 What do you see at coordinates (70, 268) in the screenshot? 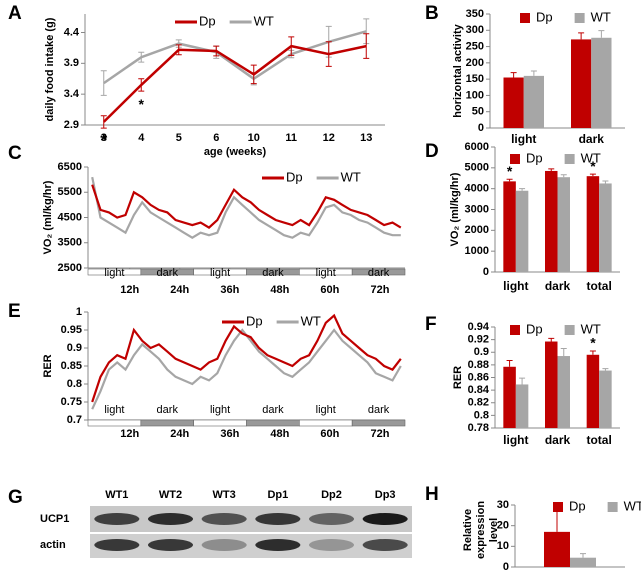
I see `y-tick-label: 2500` at bounding box center [70, 268].